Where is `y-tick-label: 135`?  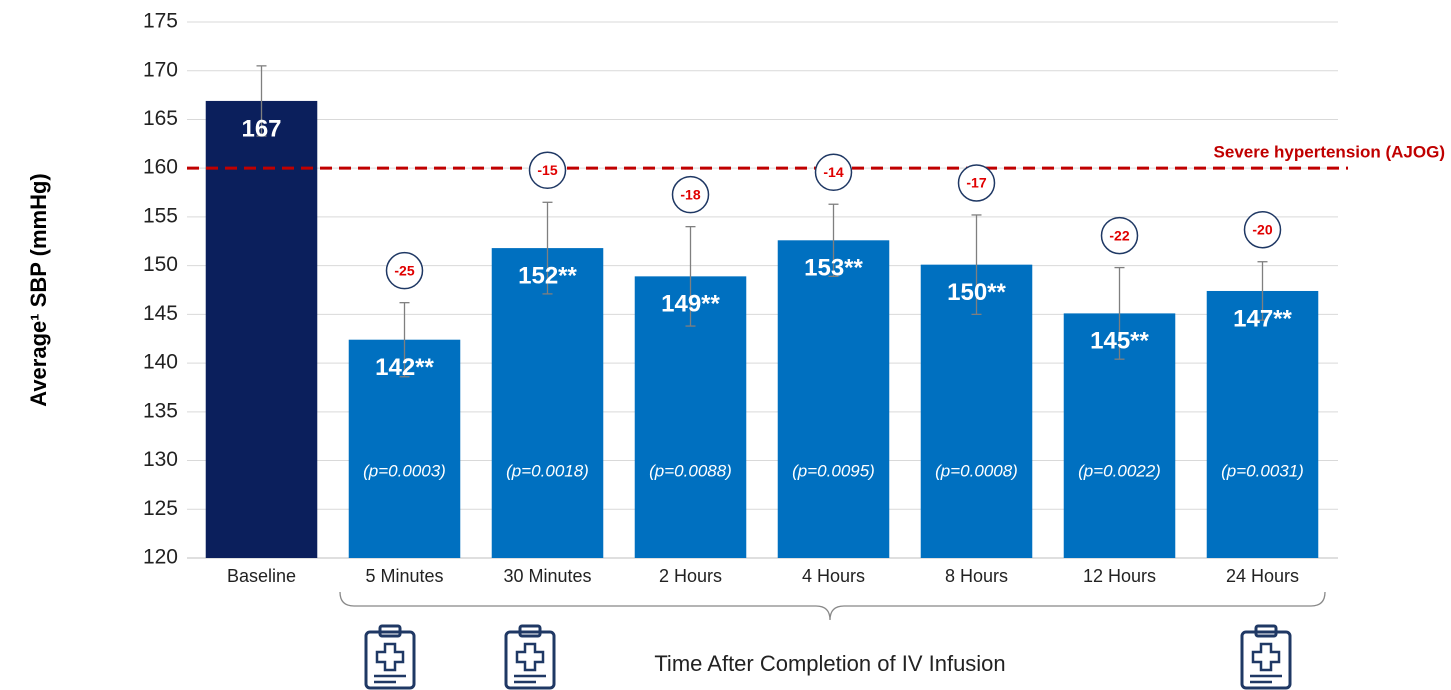 y-tick-label: 135 is located at coordinates (160, 410).